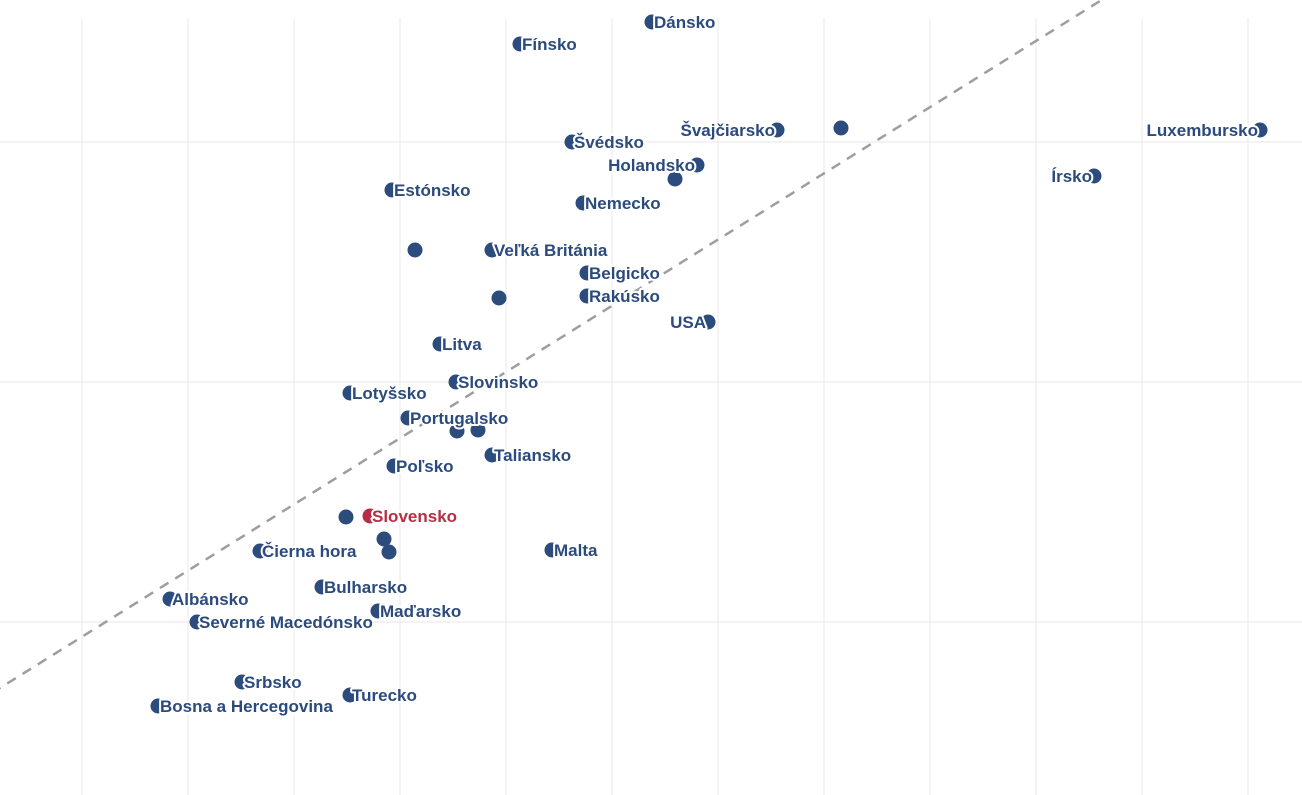  What do you see at coordinates (624, 296) in the screenshot?
I see `point-label: Rakúsko` at bounding box center [624, 296].